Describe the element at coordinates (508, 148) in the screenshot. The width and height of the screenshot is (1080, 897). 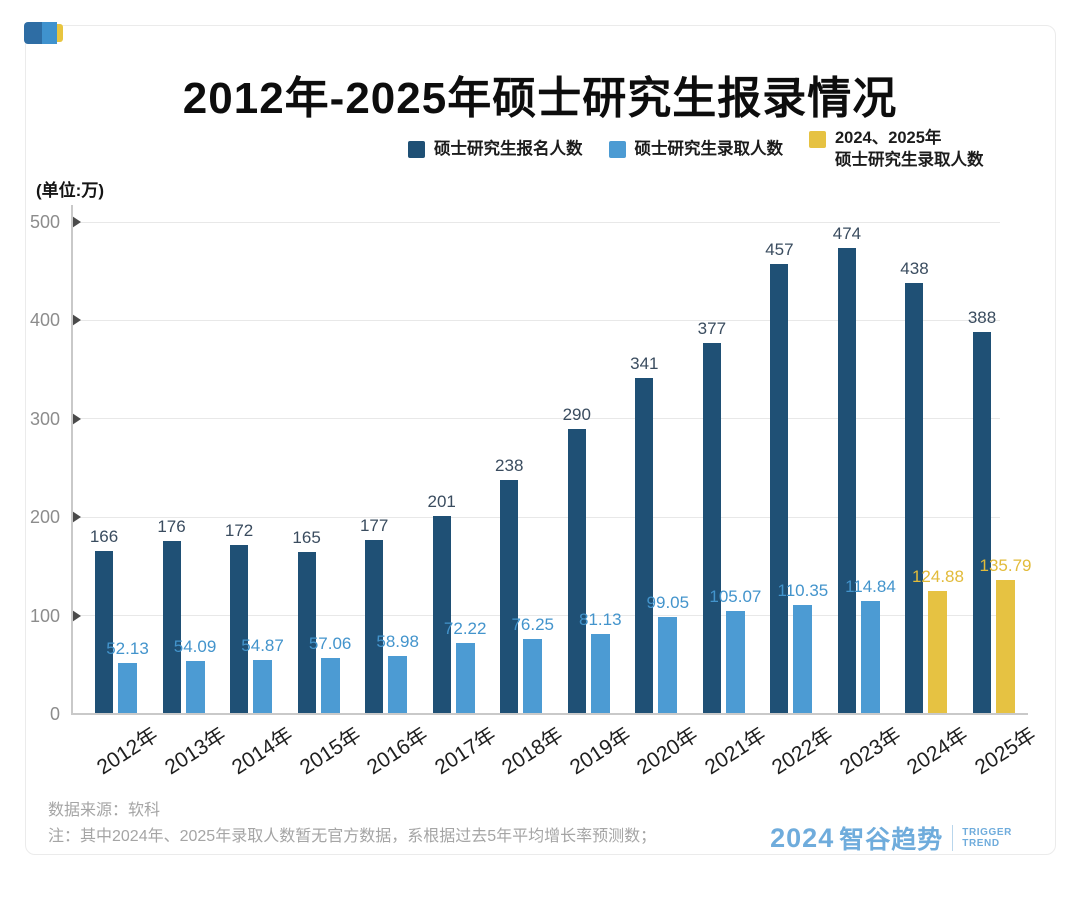
I see `legend-label: 硕士研究生报名人数` at that location.